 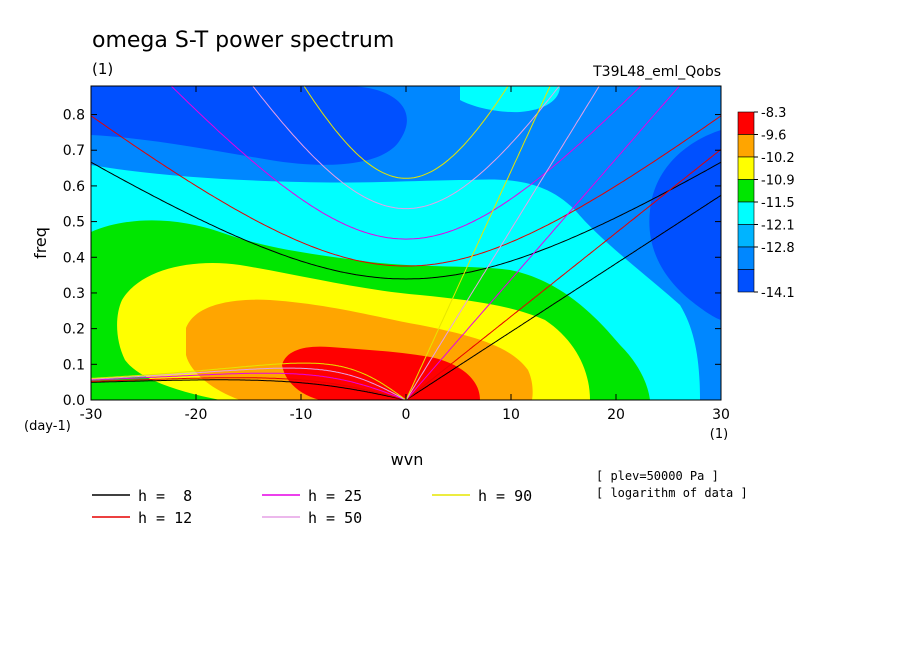 I want to click on x-tick-label: 10, so click(x=511, y=415).